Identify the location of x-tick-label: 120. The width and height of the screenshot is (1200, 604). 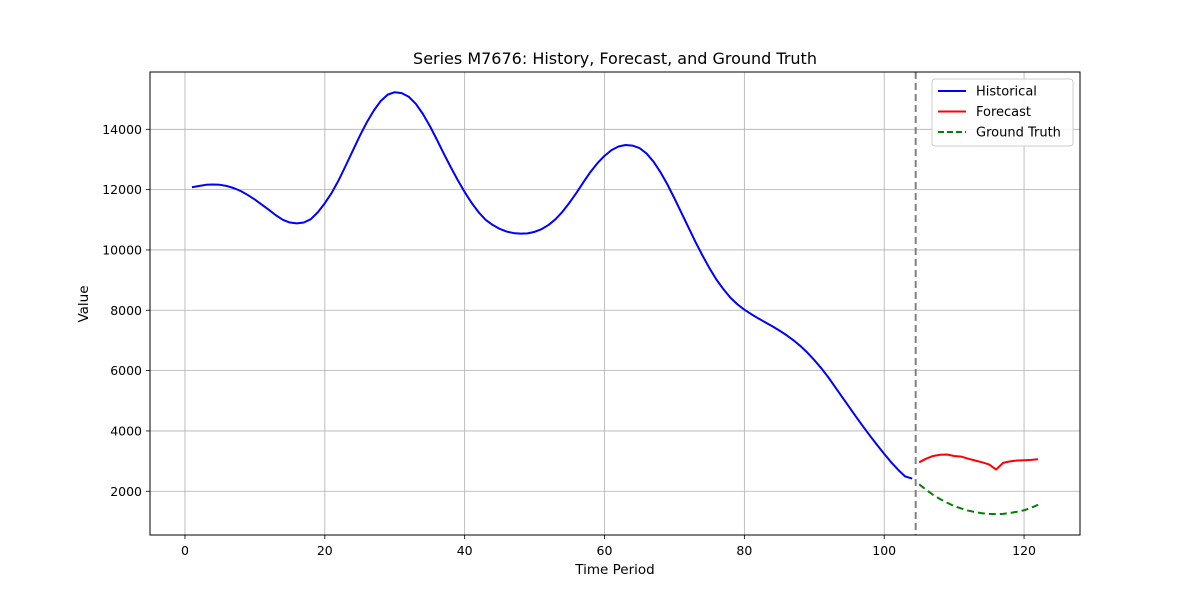
(1024, 550).